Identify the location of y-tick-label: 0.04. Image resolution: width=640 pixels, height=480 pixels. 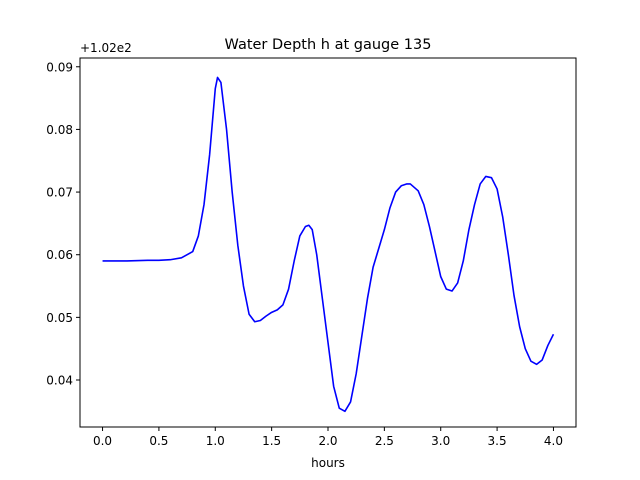
(59, 381).